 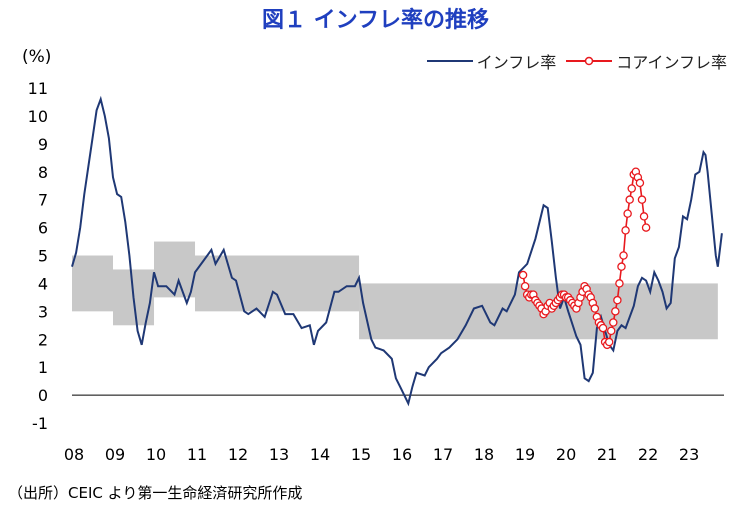 What do you see at coordinates (689, 454) in the screenshot?
I see `x-tick-label: 23` at bounding box center [689, 454].